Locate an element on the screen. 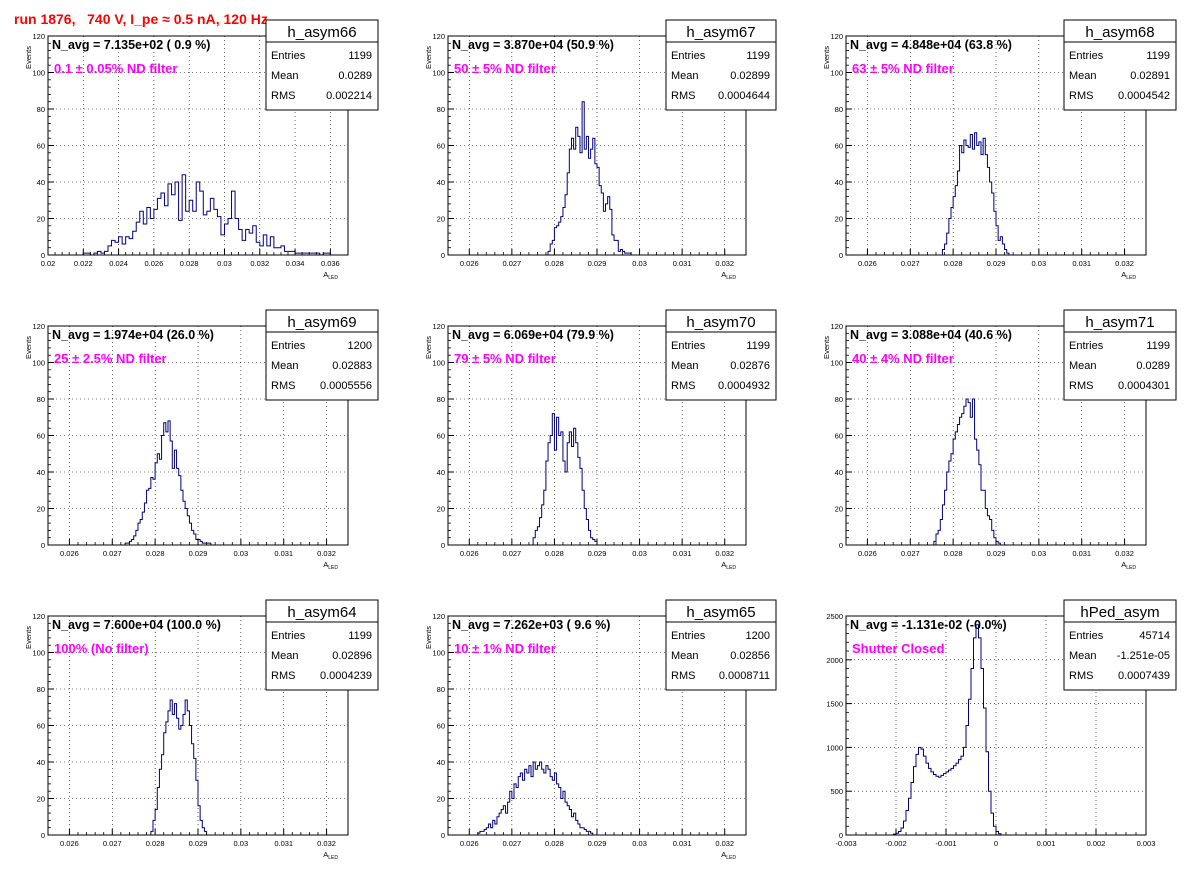 This screenshot has width=1196, height=872. stats-value: 0.002214 is located at coordinates (349, 96).